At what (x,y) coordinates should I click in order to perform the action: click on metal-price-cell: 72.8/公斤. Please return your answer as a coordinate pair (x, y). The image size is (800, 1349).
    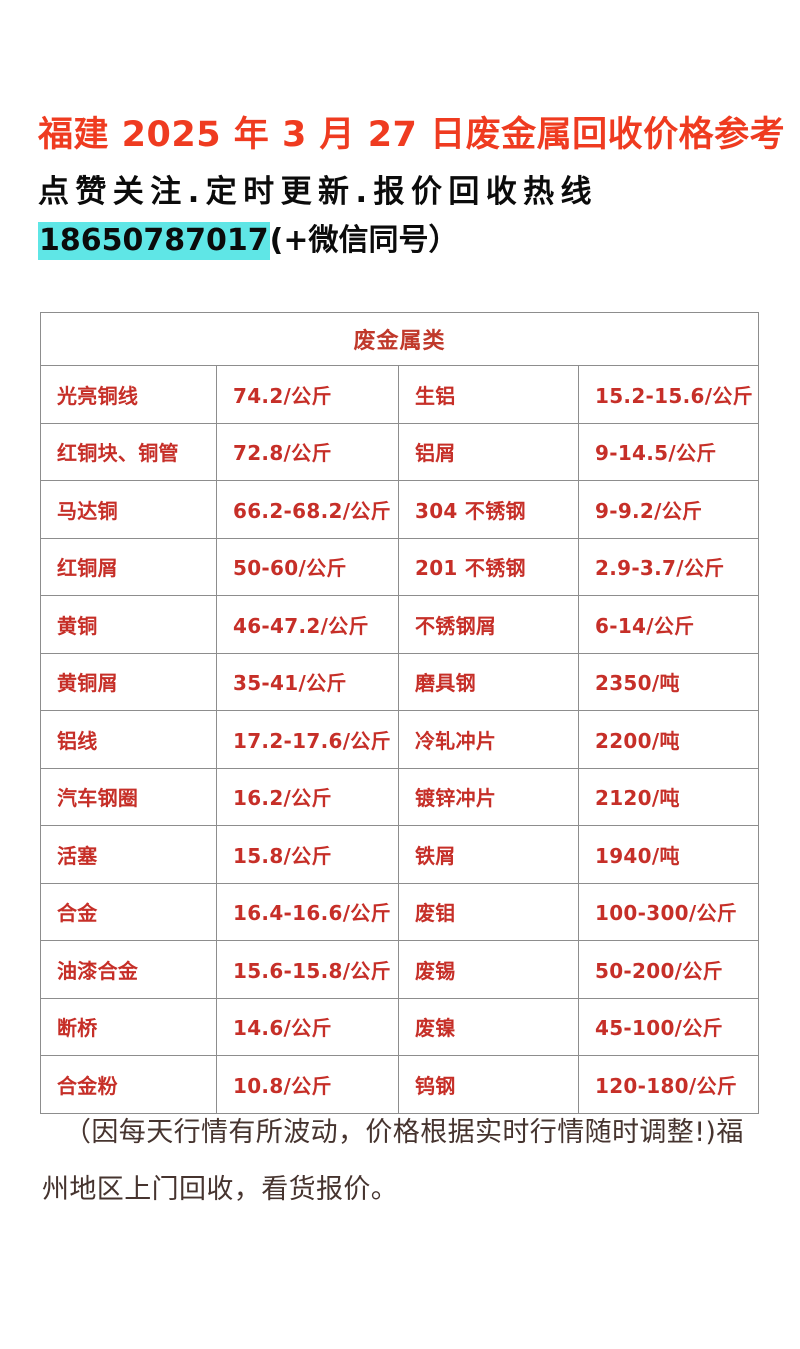
    Looking at the image, I should click on (307, 451).